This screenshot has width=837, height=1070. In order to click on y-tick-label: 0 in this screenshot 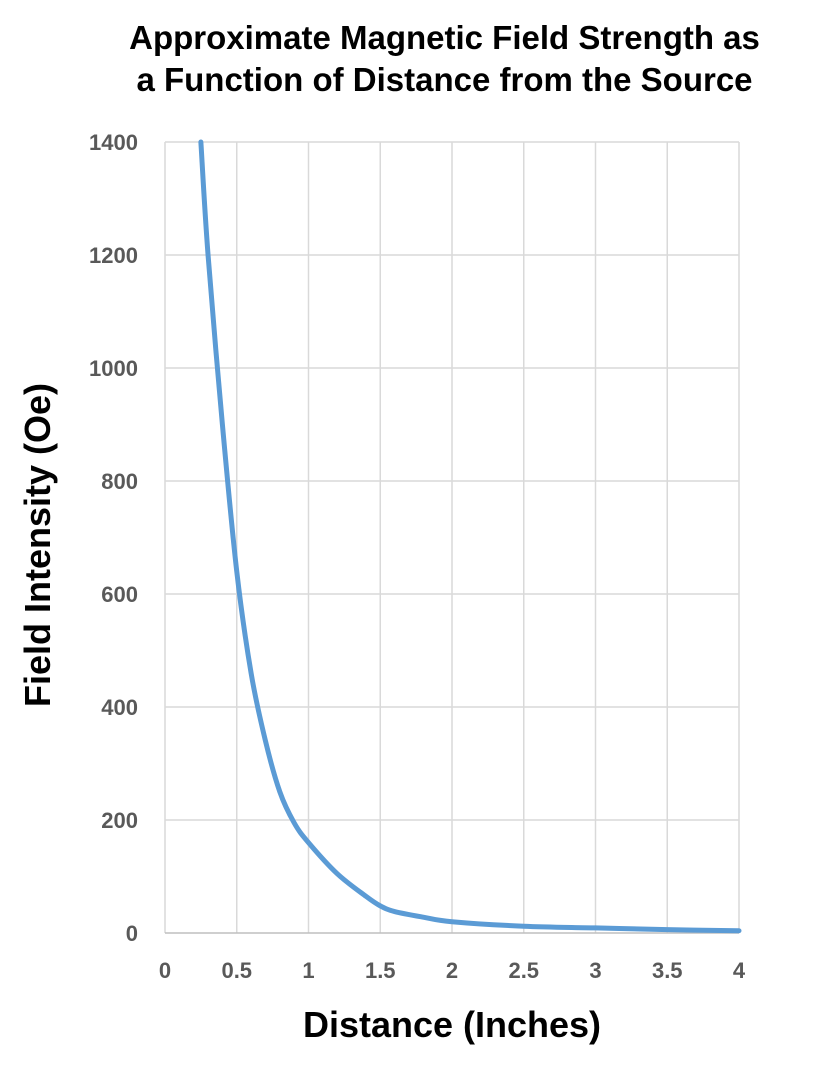, I will do `click(132, 933)`.